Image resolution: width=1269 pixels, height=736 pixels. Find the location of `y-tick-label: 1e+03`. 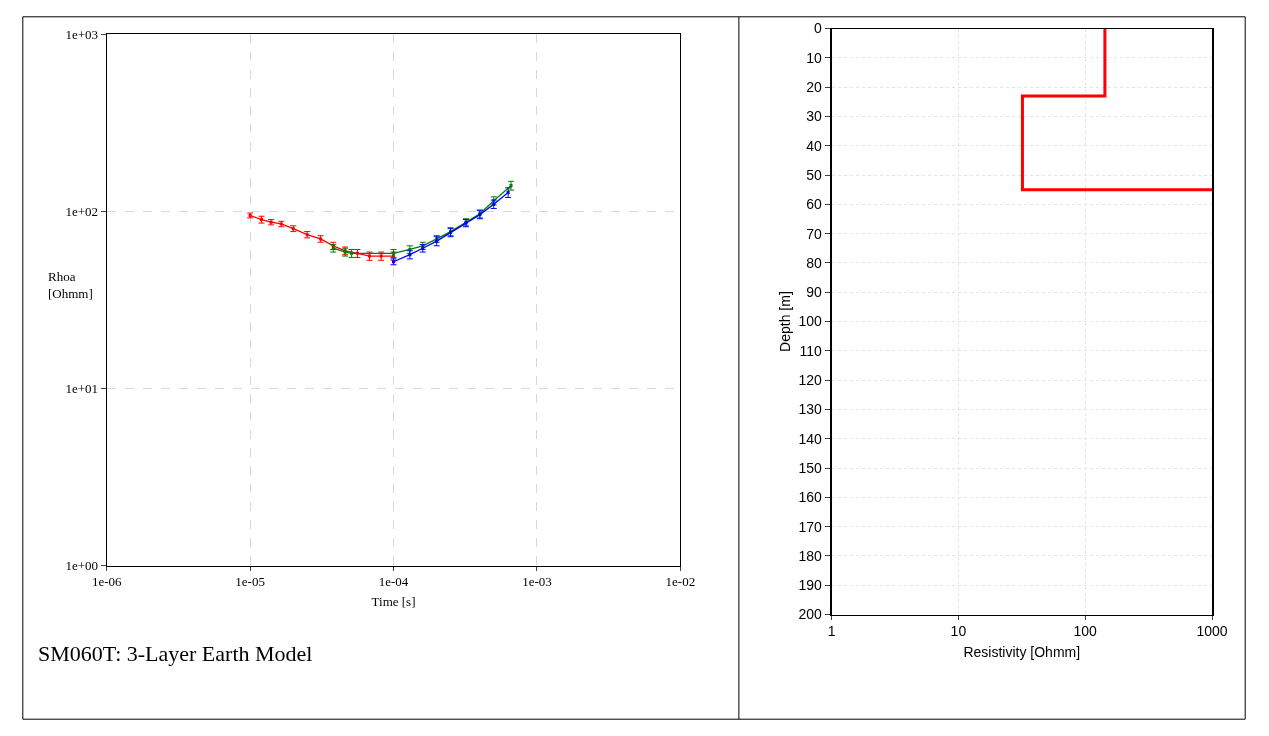

y-tick-label: 1e+03 is located at coordinates (82, 34).